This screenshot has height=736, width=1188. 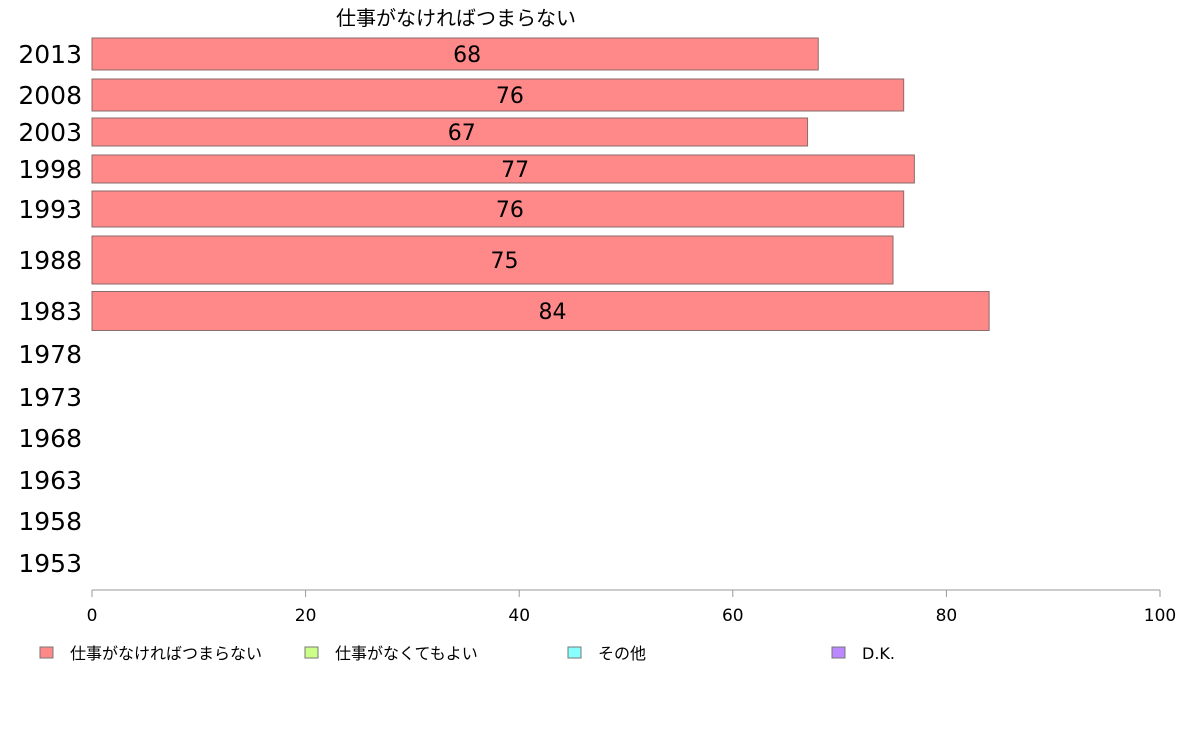 What do you see at coordinates (50, 132) in the screenshot?
I see `y-tick-label-2003: 2003` at bounding box center [50, 132].